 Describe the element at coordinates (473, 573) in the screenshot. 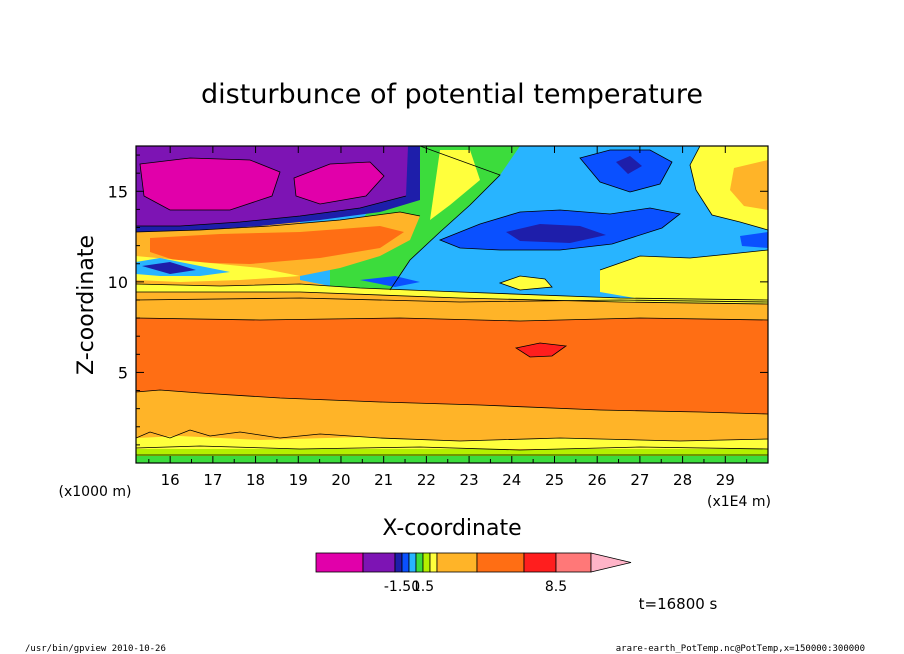

I see `colorbar: -1.501.5 8.5` at that location.